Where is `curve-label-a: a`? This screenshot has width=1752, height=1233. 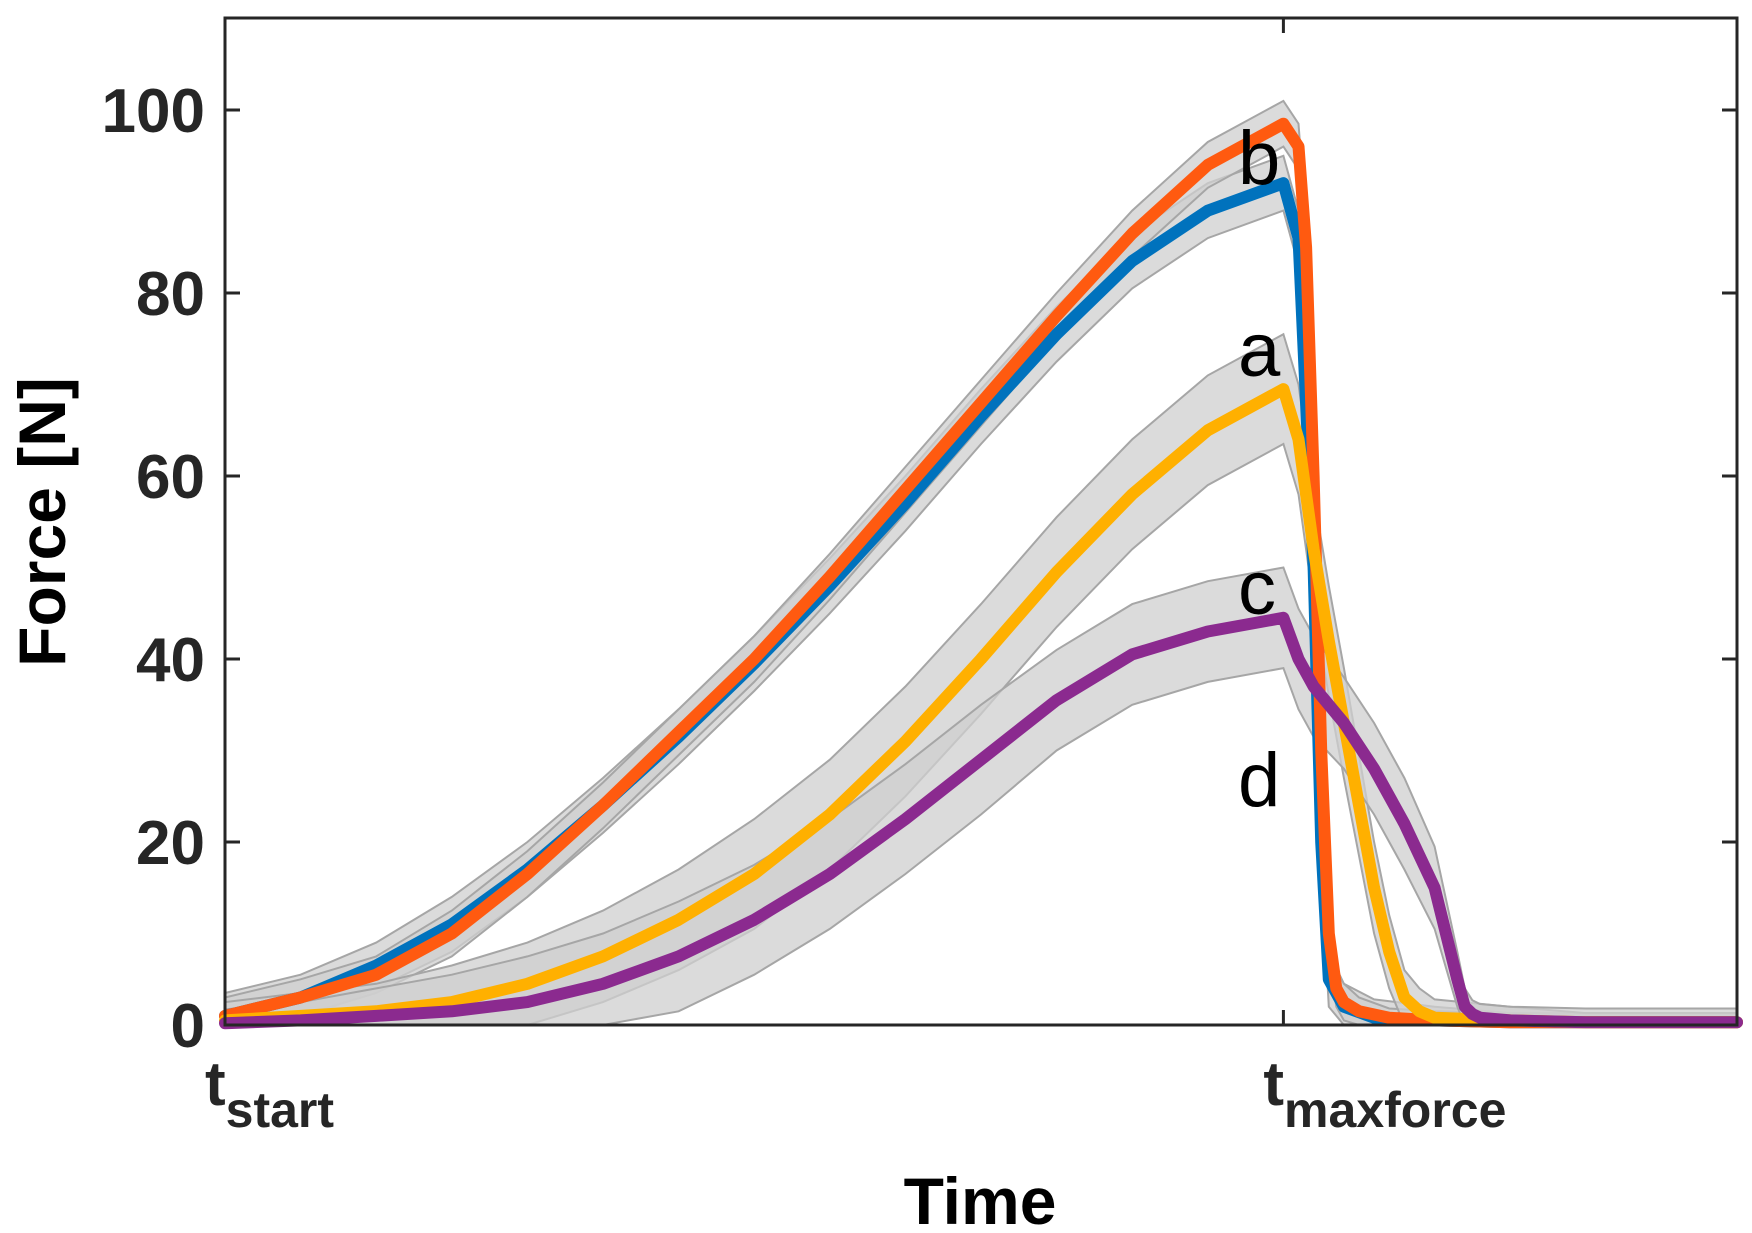 curve-label-a: a is located at coordinates (1259, 350).